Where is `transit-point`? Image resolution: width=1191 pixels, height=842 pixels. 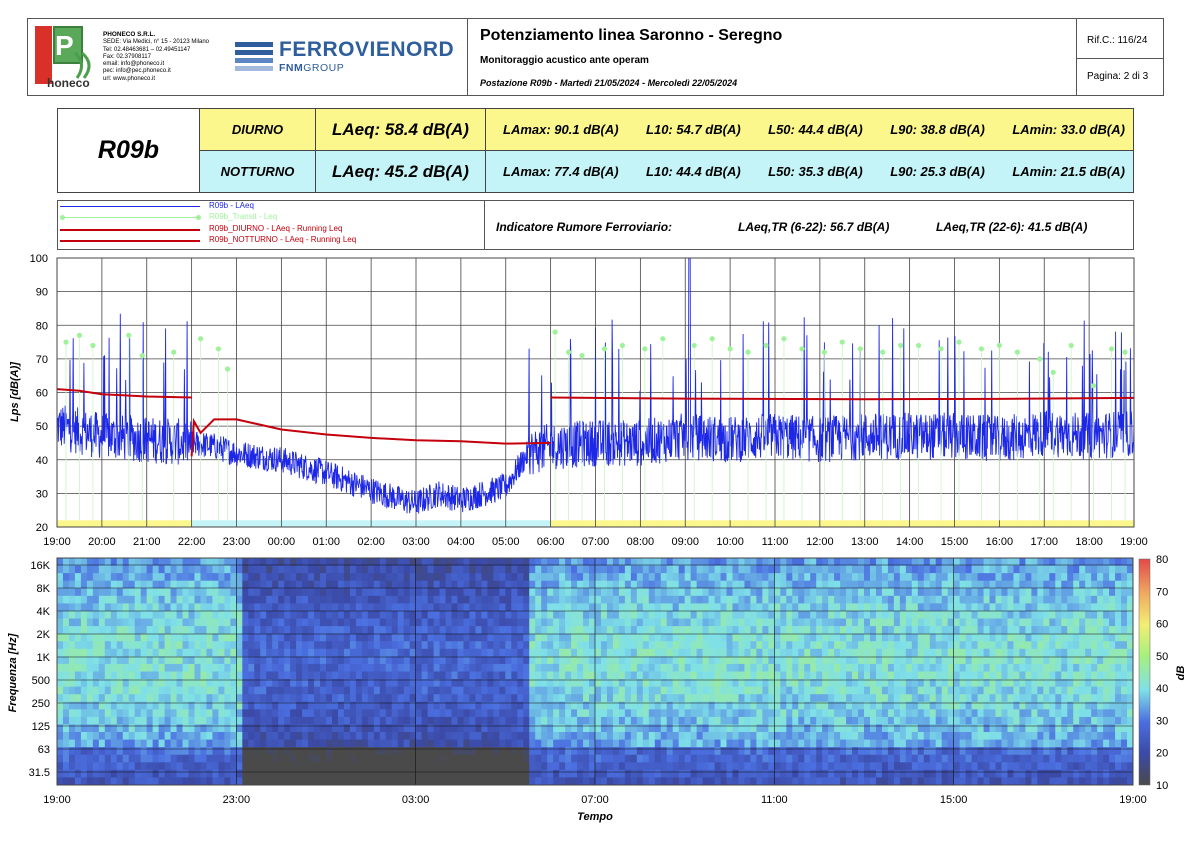
transit-point is located at coordinates (883, 352).